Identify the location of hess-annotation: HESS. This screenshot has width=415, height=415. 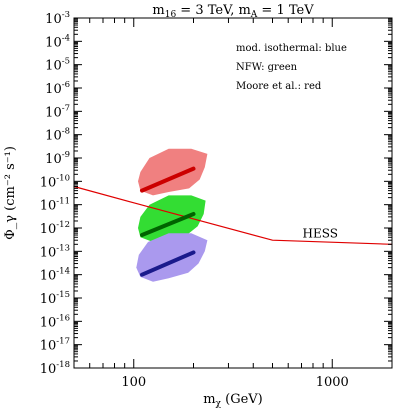
(320, 233).